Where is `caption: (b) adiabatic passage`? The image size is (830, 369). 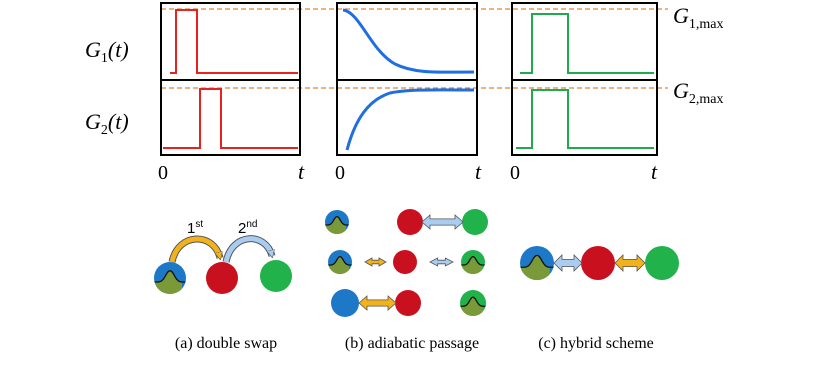 caption: (b) adiabatic passage is located at coordinates (412, 343).